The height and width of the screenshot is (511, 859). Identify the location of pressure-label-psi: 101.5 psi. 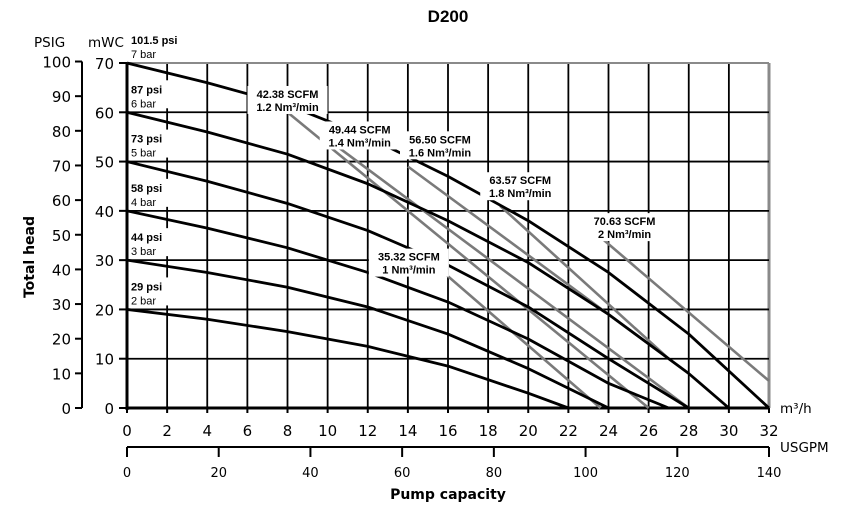
(154, 41).